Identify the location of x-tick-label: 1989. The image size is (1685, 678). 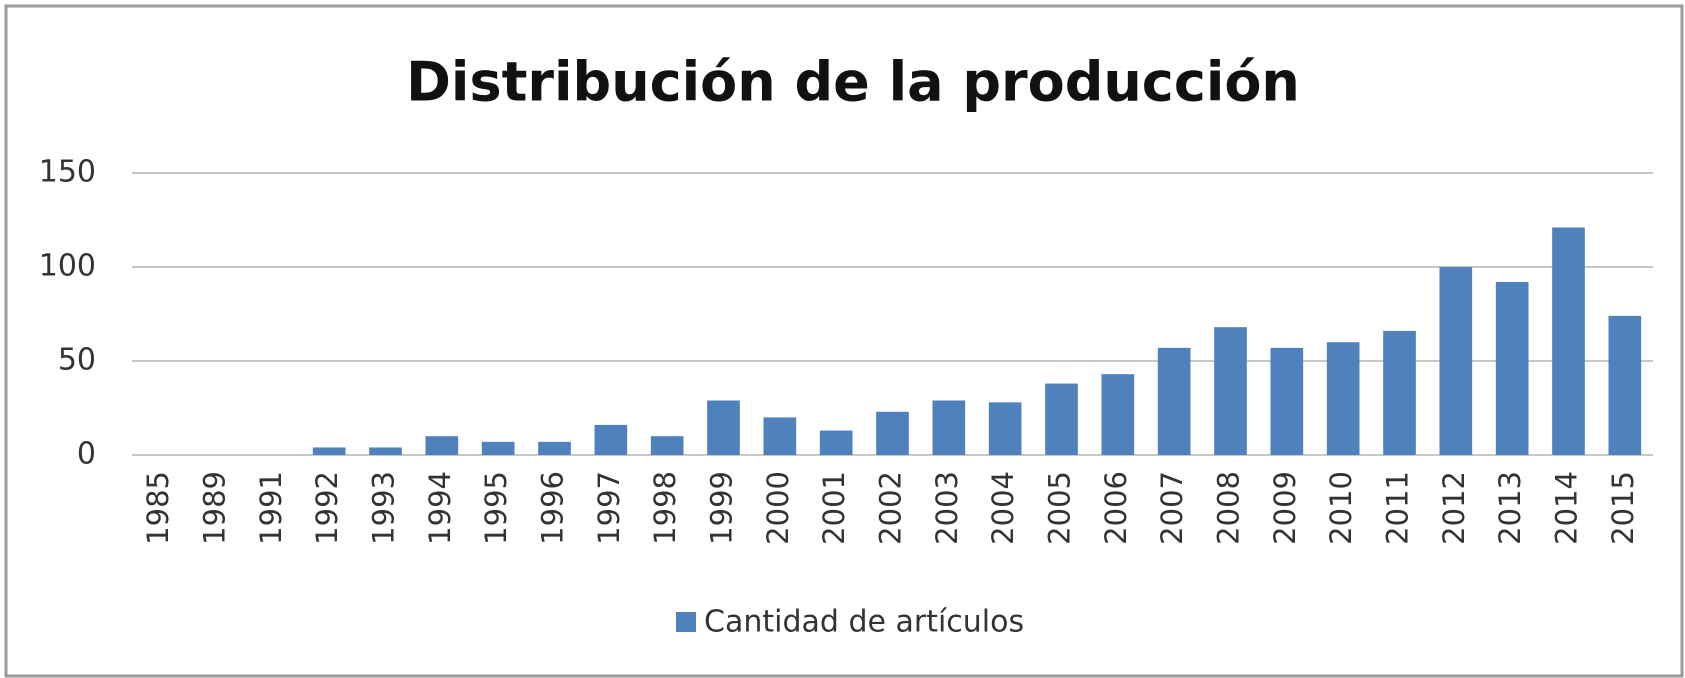
(215, 508).